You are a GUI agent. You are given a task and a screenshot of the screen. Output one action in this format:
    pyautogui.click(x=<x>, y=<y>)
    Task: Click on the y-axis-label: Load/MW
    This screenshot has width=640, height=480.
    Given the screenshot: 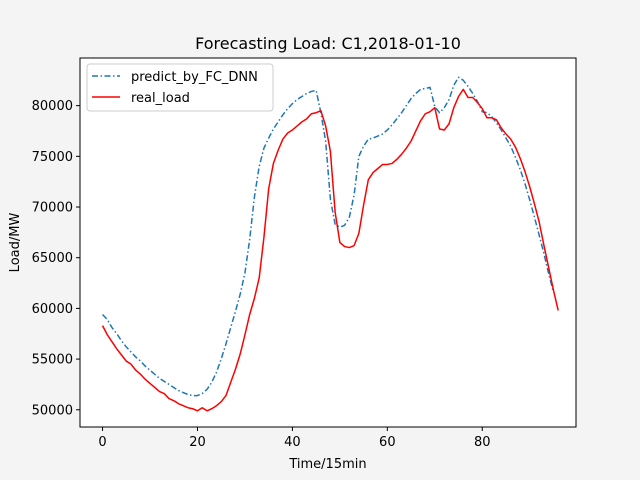 What is the action you would take?
    pyautogui.click(x=15, y=243)
    